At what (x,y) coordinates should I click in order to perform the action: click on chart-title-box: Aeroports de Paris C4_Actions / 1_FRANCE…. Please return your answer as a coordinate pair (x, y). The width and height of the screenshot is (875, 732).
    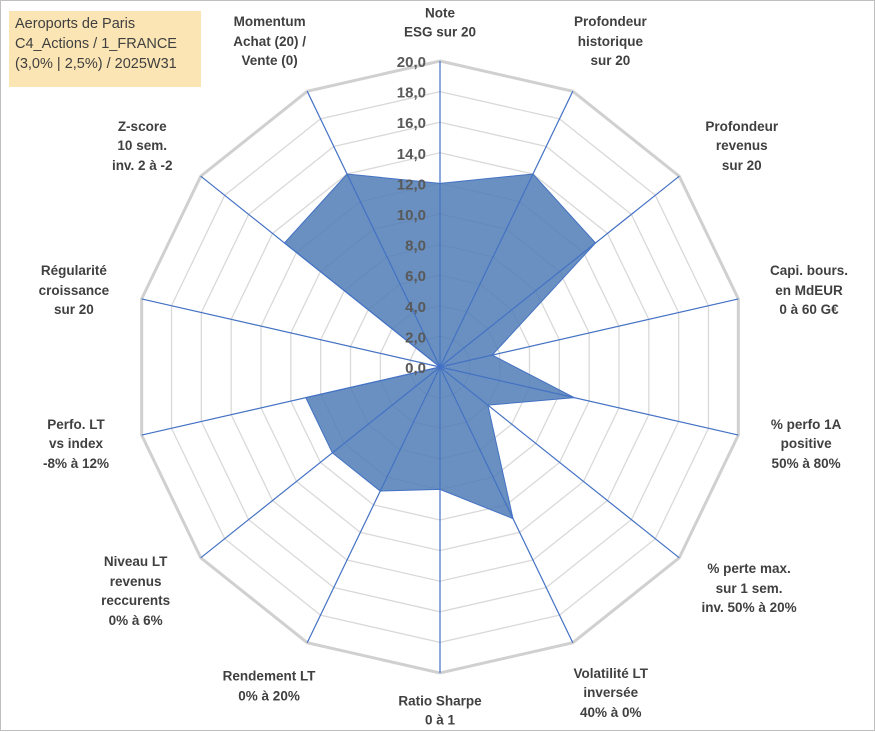
    Looking at the image, I should click on (105, 49).